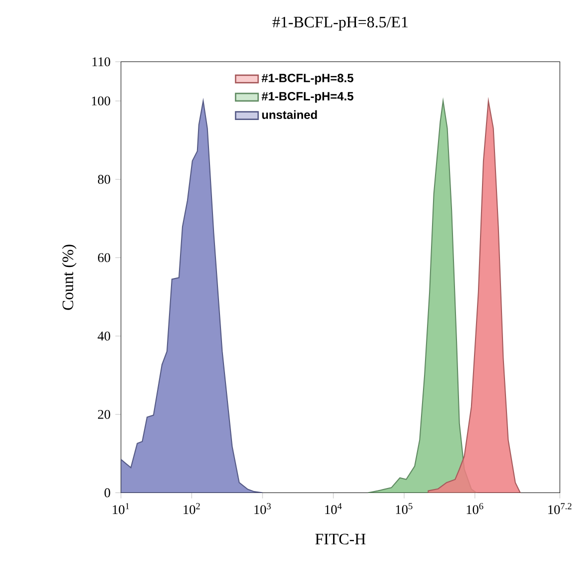 The image size is (577, 572). What do you see at coordinates (69, 277) in the screenshot?
I see `y-axis-title: Count (%)` at bounding box center [69, 277].